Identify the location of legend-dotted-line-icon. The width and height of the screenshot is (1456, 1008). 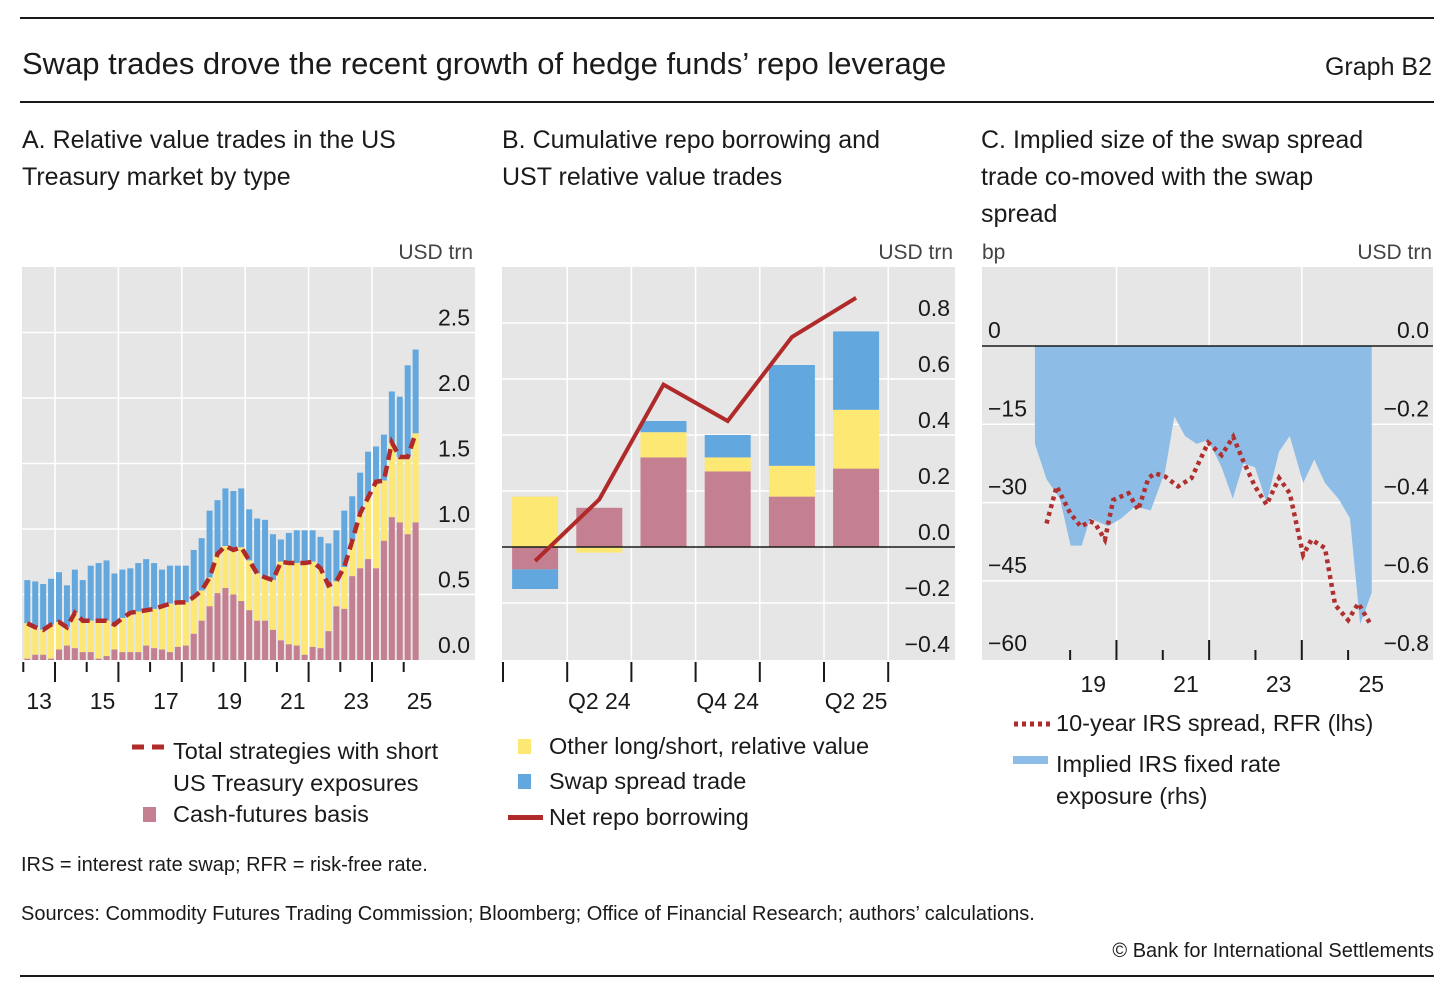
(1032, 724).